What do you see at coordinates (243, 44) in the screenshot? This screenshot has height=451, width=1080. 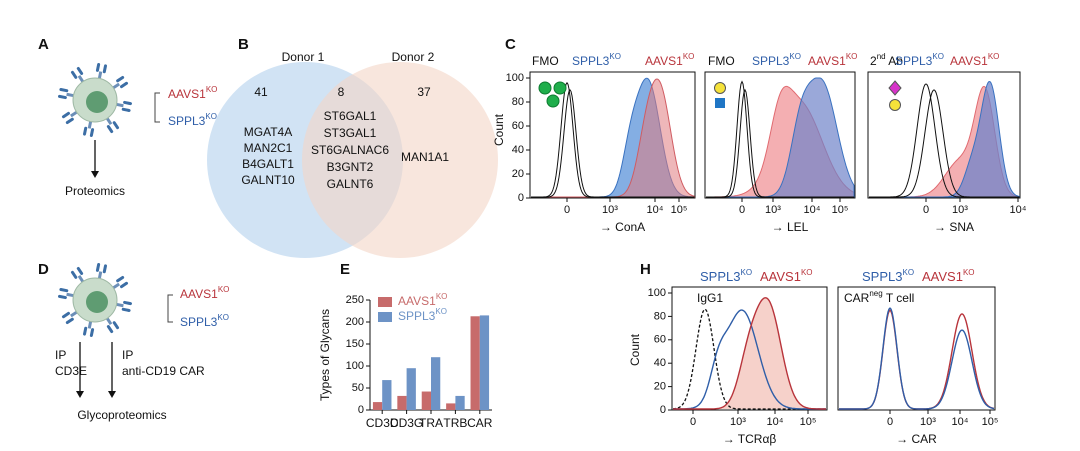 I see `panel-letter: B` at bounding box center [243, 44].